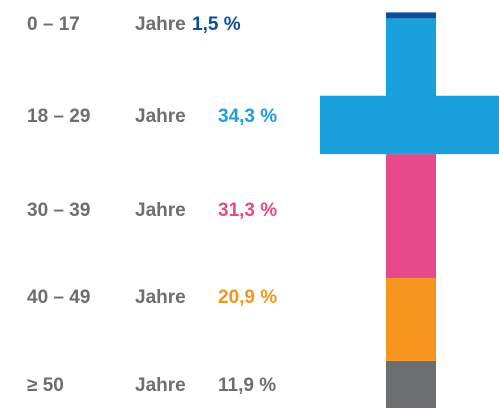 The image size is (499, 408). Describe the element at coordinates (247, 116) in the screenshot. I see `value-label: 34,3 %` at that location.